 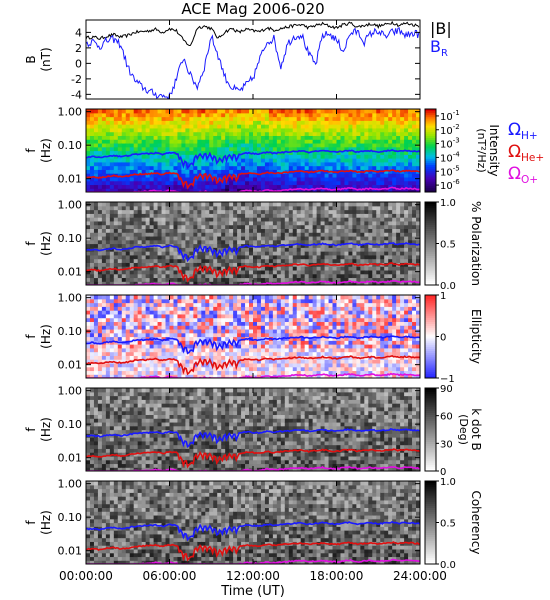 I want to click on y-axis-label-6: f, so click(x=31, y=522).